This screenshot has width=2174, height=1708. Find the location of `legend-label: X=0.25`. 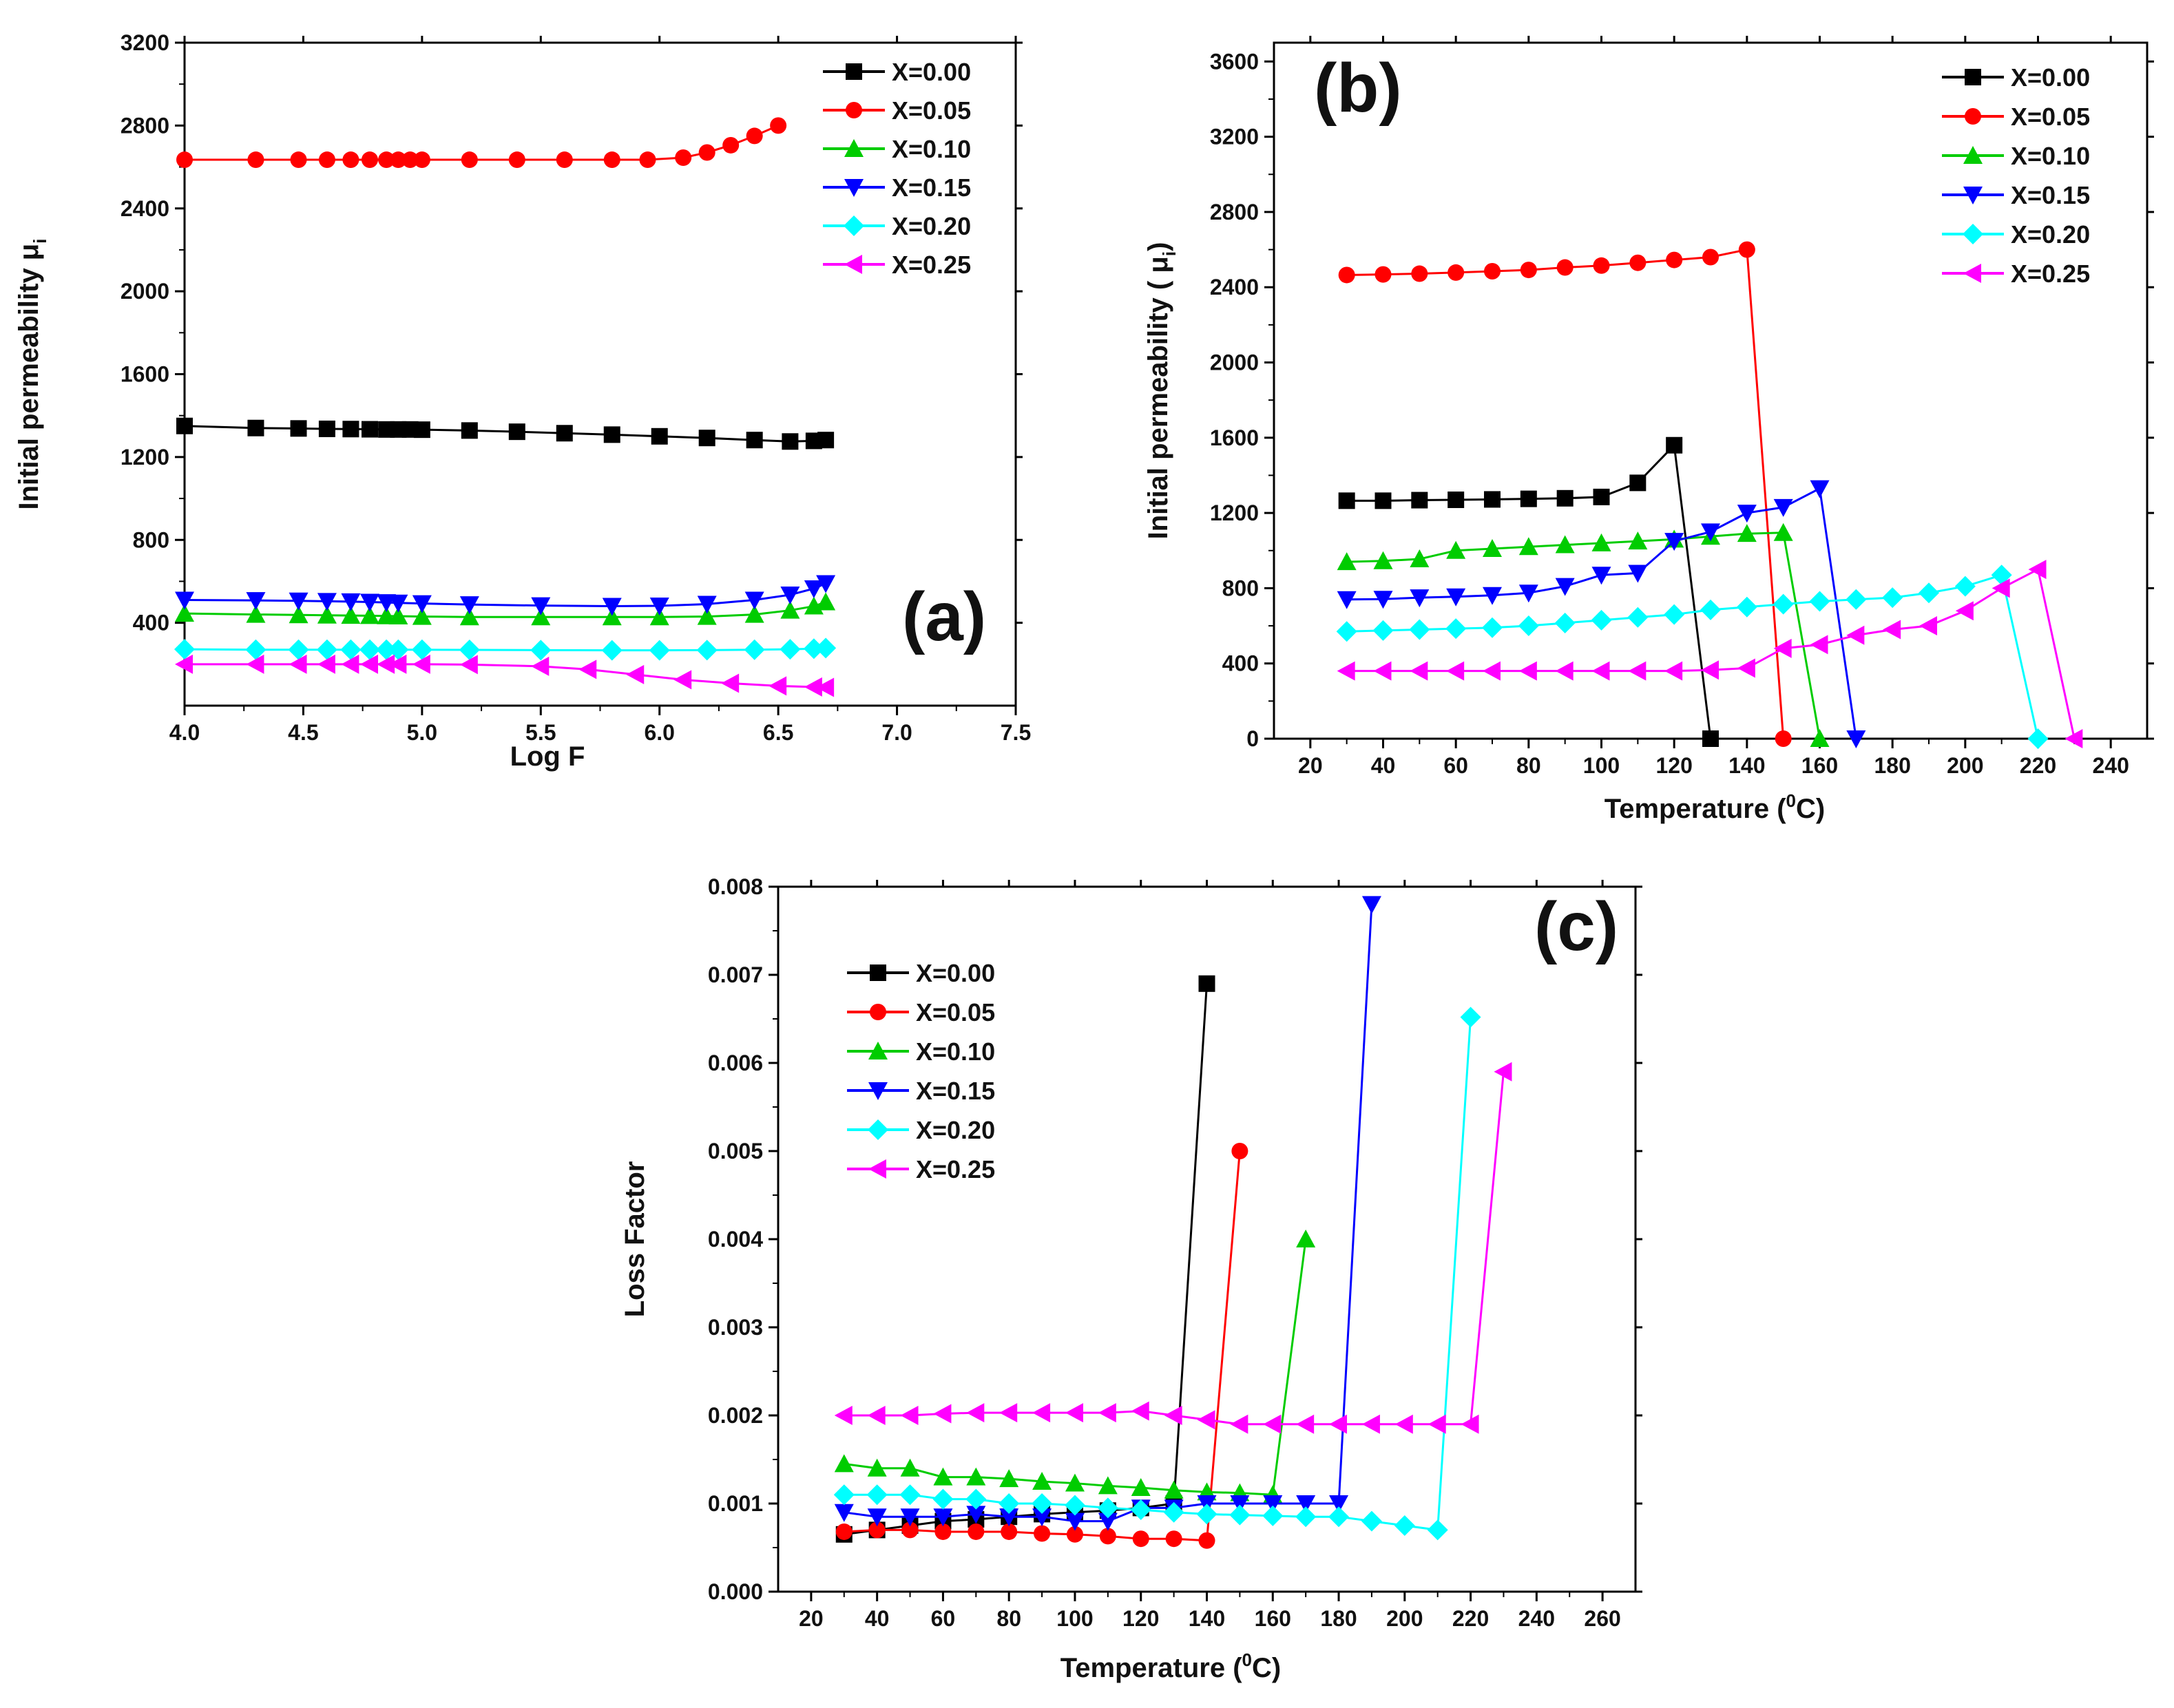

legend-label: X=0.25 is located at coordinates (932, 265).